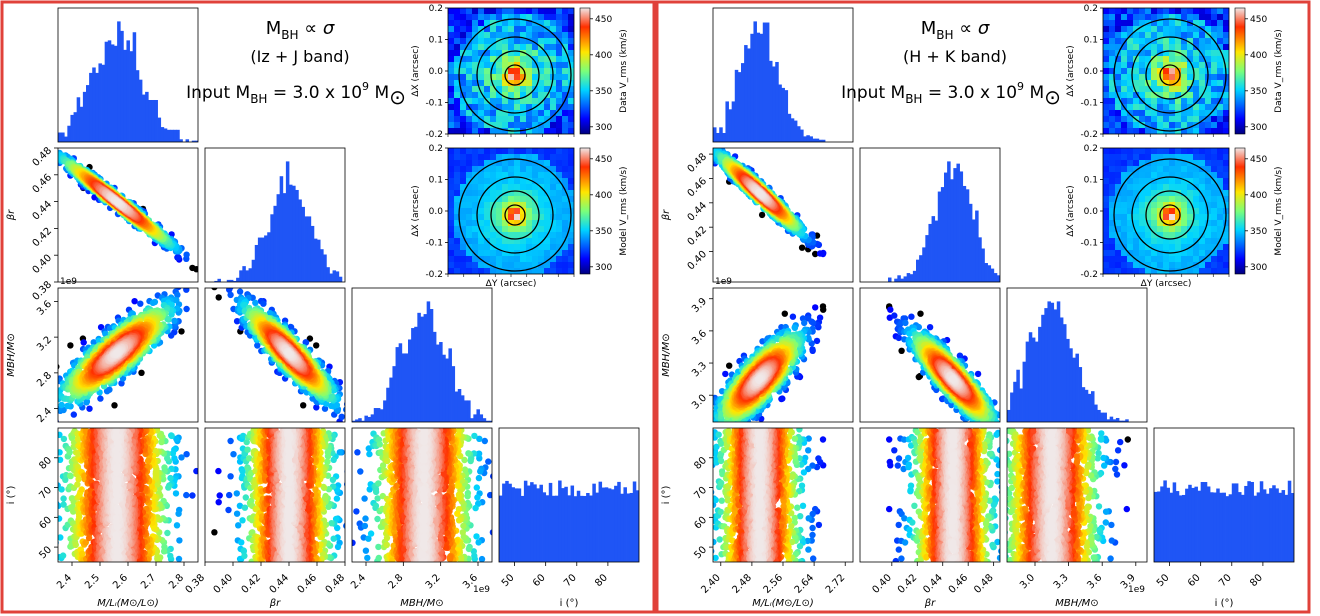  I want to click on y-axis-label: MBH/M⊙, so click(11, 354).